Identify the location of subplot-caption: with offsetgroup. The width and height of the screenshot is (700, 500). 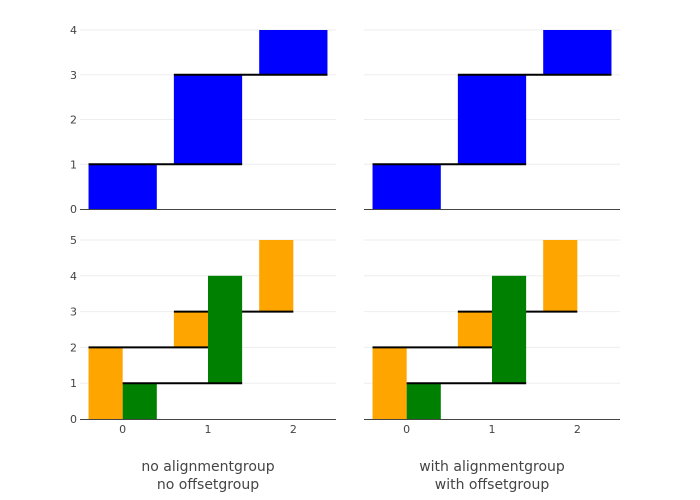
(492, 485).